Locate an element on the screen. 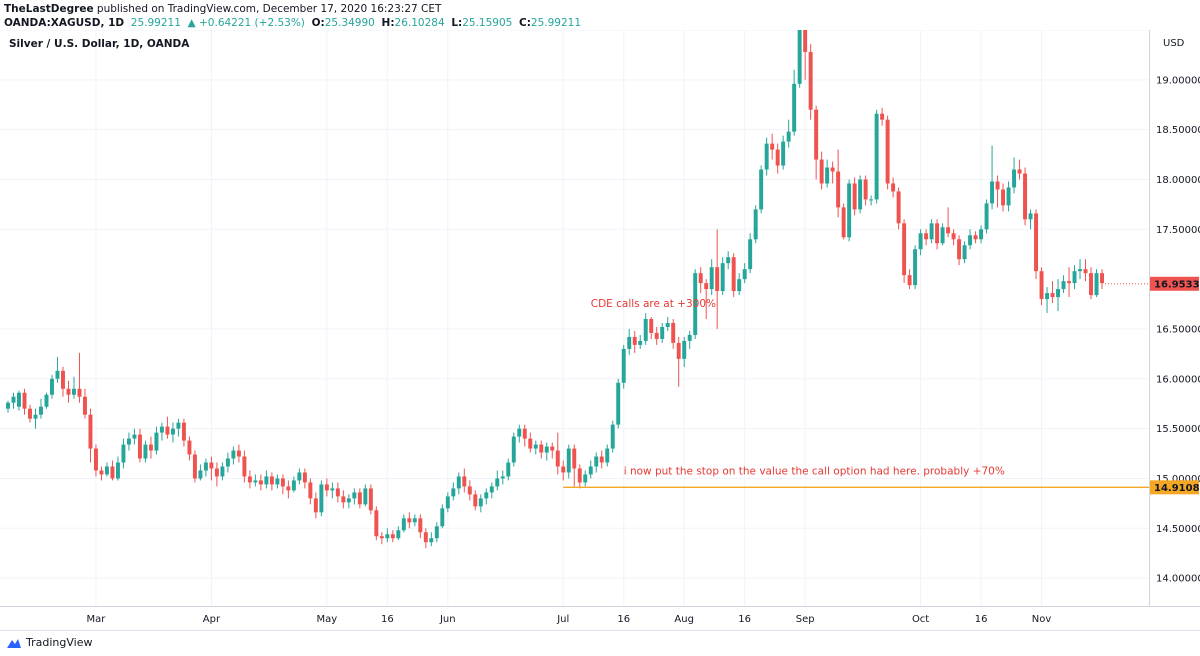  time-tick-label: May is located at coordinates (327, 619).